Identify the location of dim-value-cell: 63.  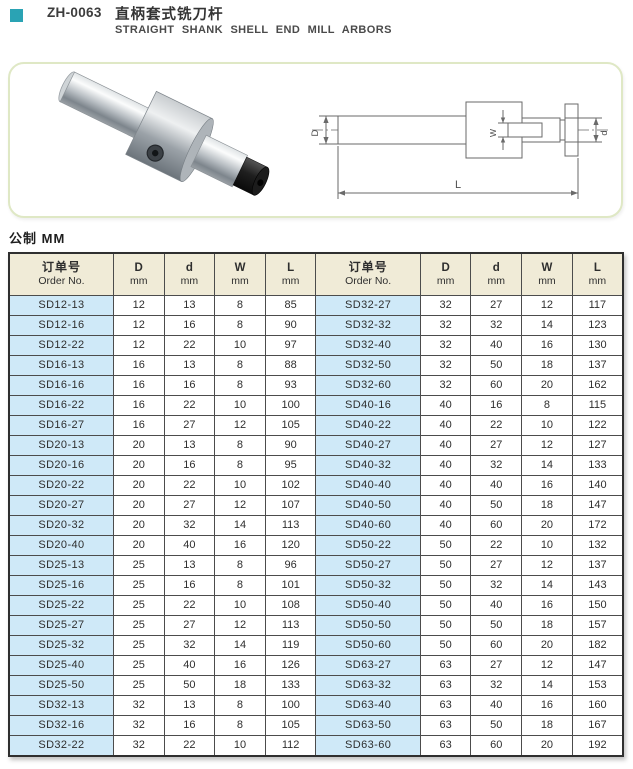
(445, 665).